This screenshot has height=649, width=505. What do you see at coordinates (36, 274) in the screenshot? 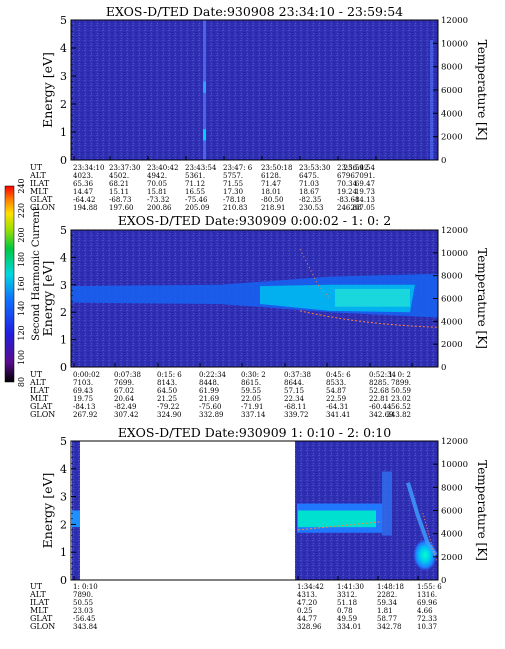
I see `colorbar-label: Second Harmonic Current` at bounding box center [36, 274].